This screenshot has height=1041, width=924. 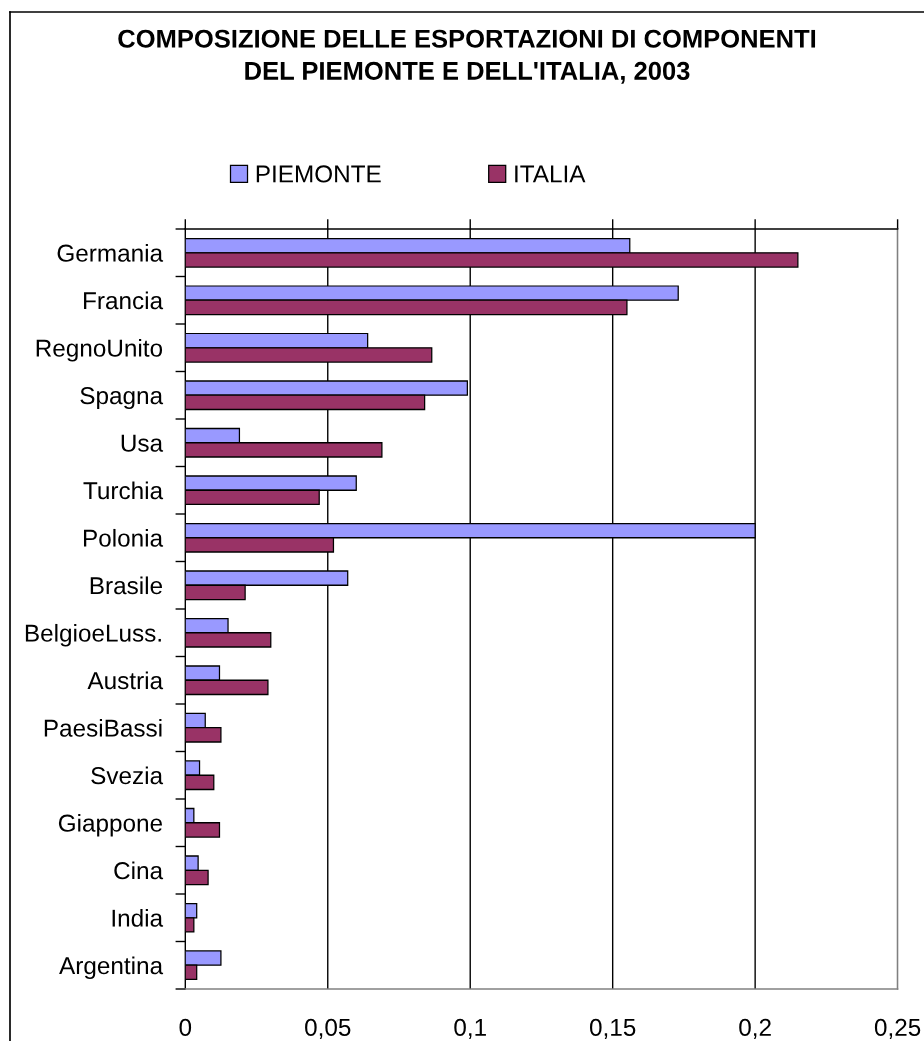 What do you see at coordinates (126, 585) in the screenshot?
I see `y-tick-label: Brasile` at bounding box center [126, 585].